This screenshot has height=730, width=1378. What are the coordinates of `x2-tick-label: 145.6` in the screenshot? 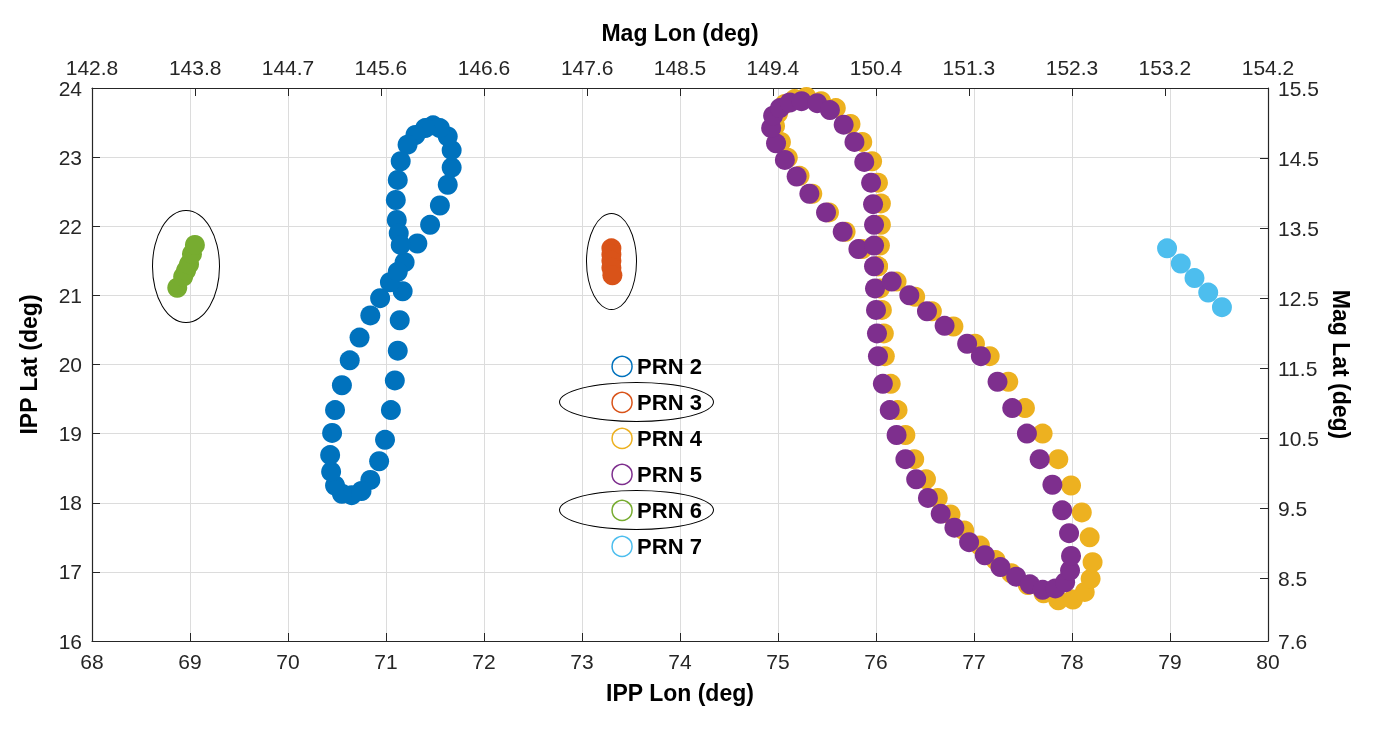 It's located at (381, 67).